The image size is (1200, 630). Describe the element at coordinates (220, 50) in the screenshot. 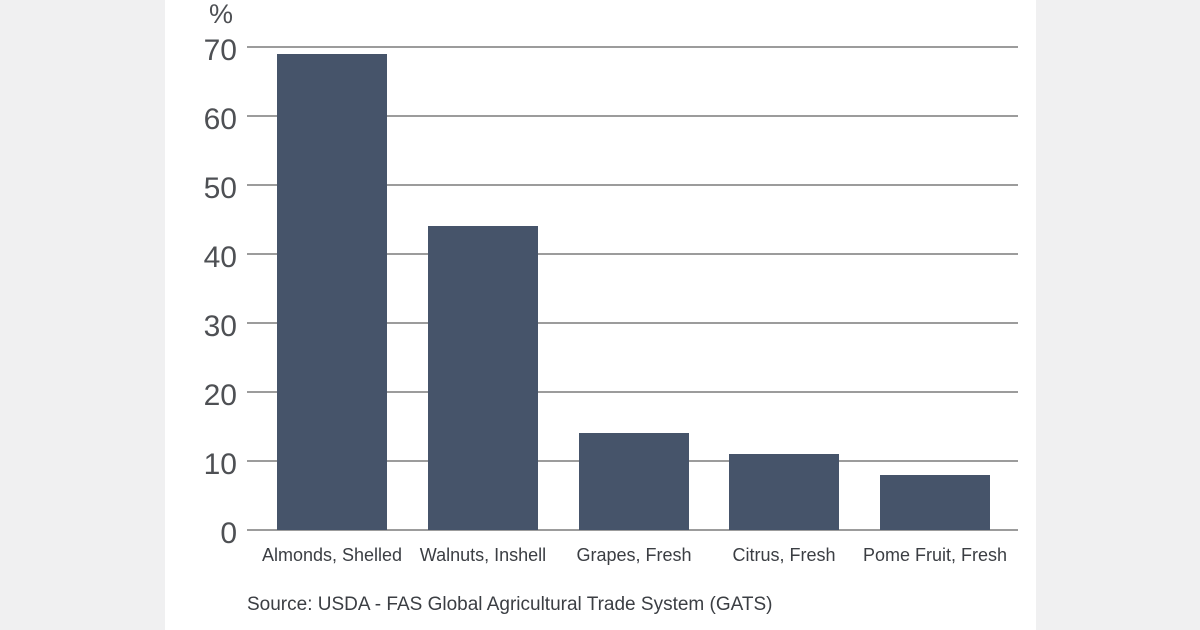

I see `y-tick-label: 70` at that location.